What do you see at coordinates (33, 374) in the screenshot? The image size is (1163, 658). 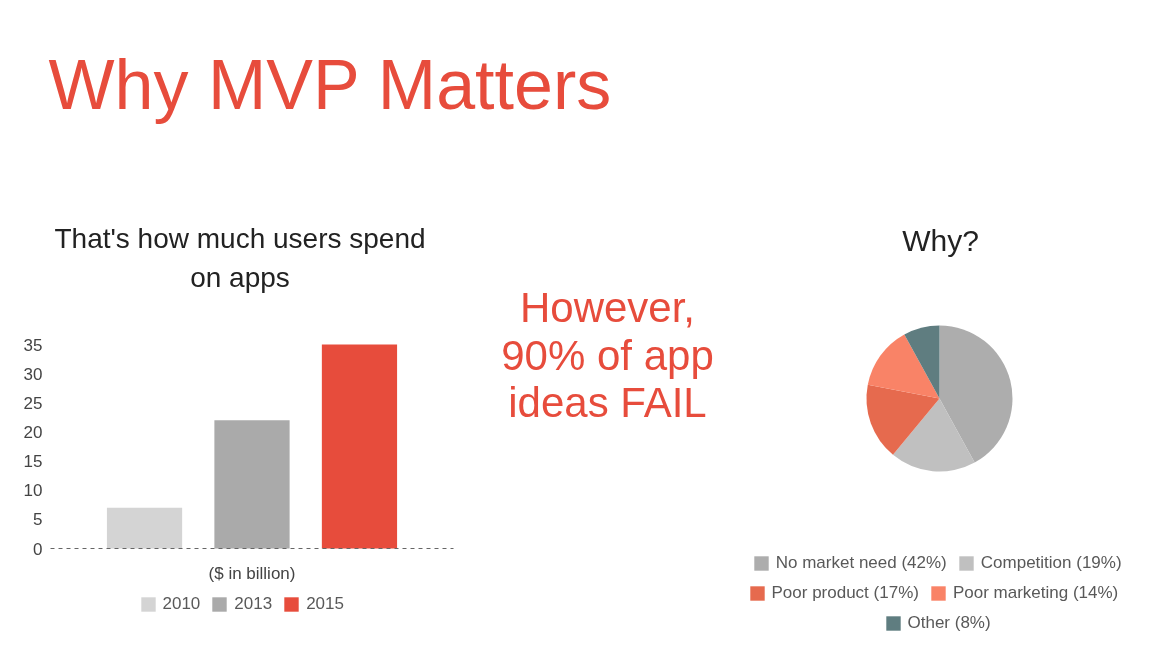 I see `y-tick-label: 30` at bounding box center [33, 374].